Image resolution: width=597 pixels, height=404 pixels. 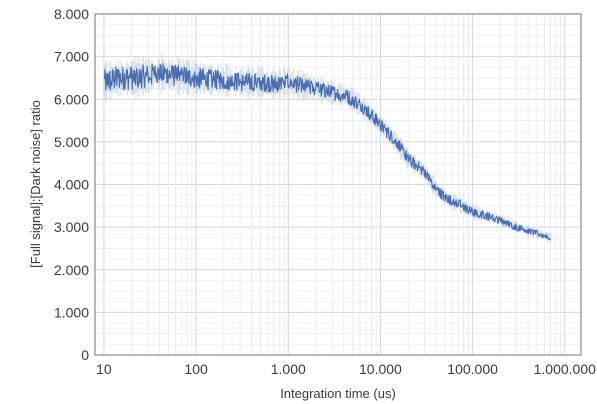 What do you see at coordinates (71, 142) in the screenshot?
I see `y-tick-label: 5.000` at bounding box center [71, 142].